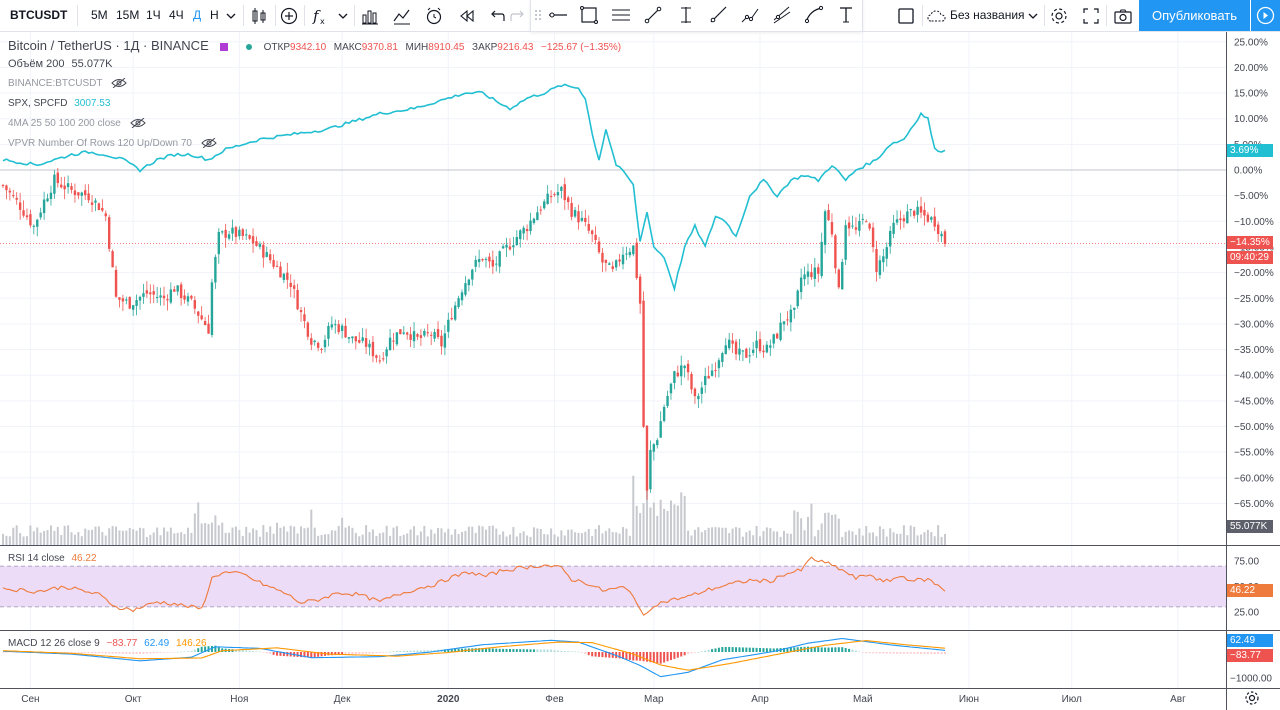 This screenshot has height=710, width=1280. I want to click on camera-icon, so click(1123, 16).